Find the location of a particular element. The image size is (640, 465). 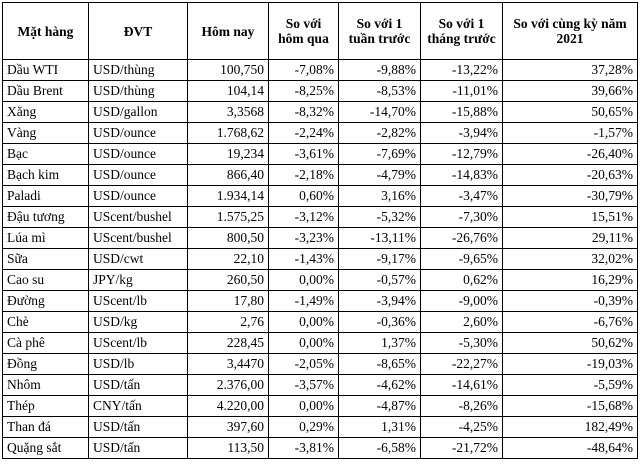

cell-today: 4.220,00 is located at coordinates (228, 406).